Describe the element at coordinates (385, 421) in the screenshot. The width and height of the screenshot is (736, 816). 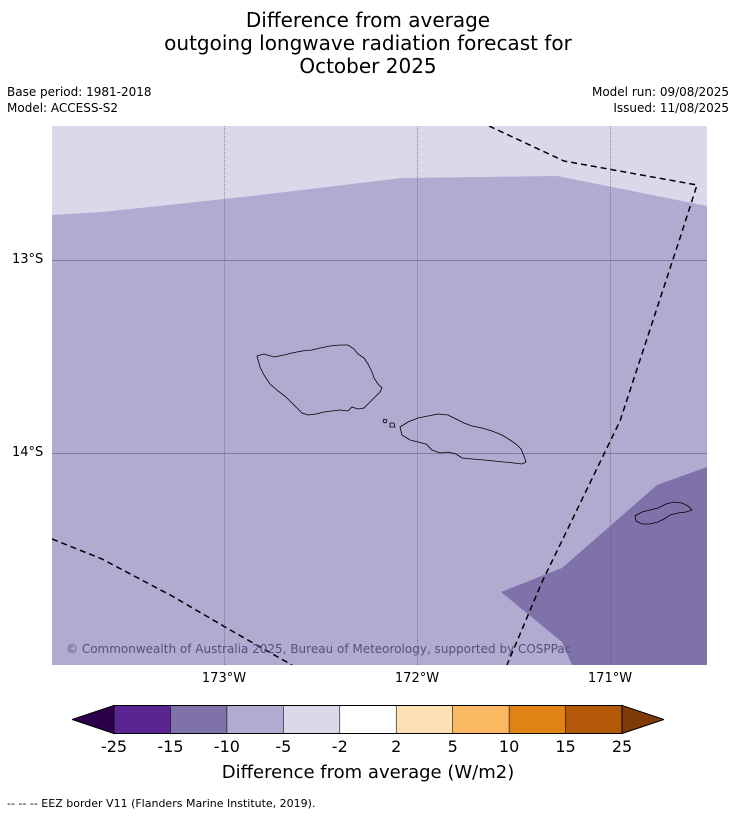
I see `island-apolima` at that location.